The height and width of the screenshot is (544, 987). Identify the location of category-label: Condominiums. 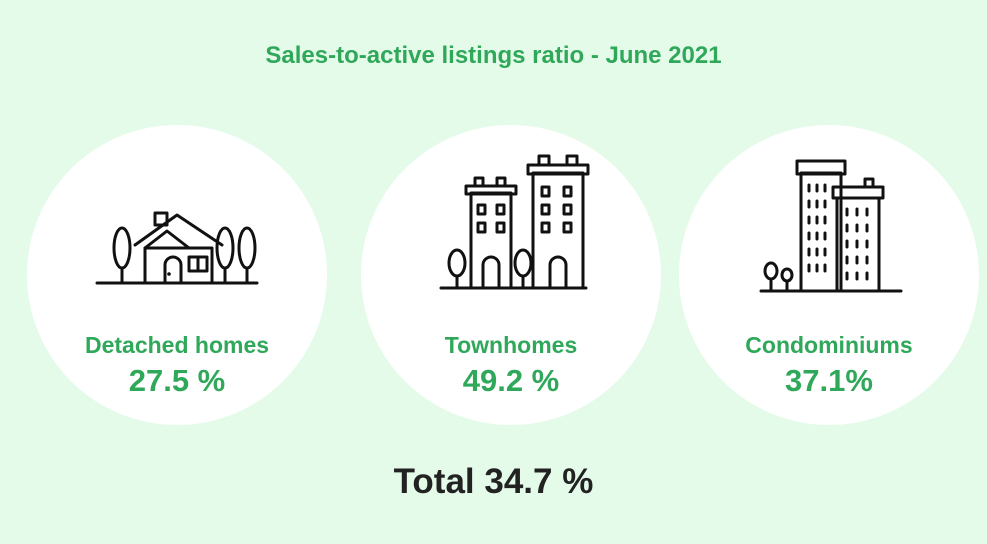
(829, 345).